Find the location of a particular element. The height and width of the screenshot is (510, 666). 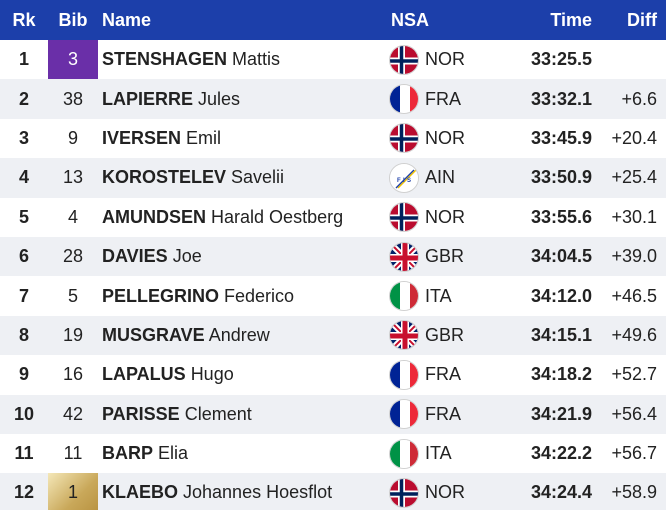

athlete-name-link: AMUNDSEN Harald Oestberg is located at coordinates (242, 217).